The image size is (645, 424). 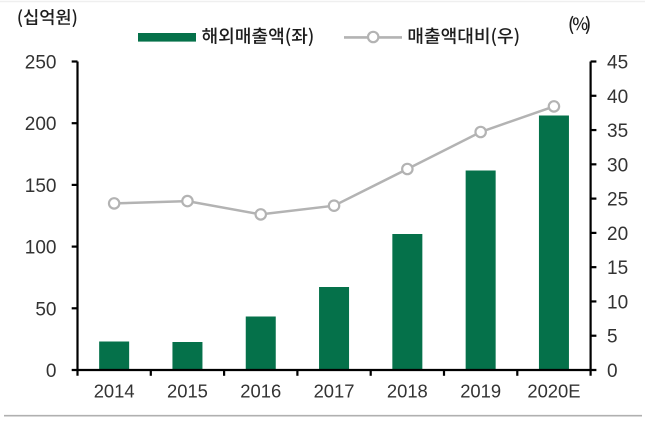 What do you see at coordinates (617, 63) in the screenshot?
I see `svg-text: 45` at bounding box center [617, 63].